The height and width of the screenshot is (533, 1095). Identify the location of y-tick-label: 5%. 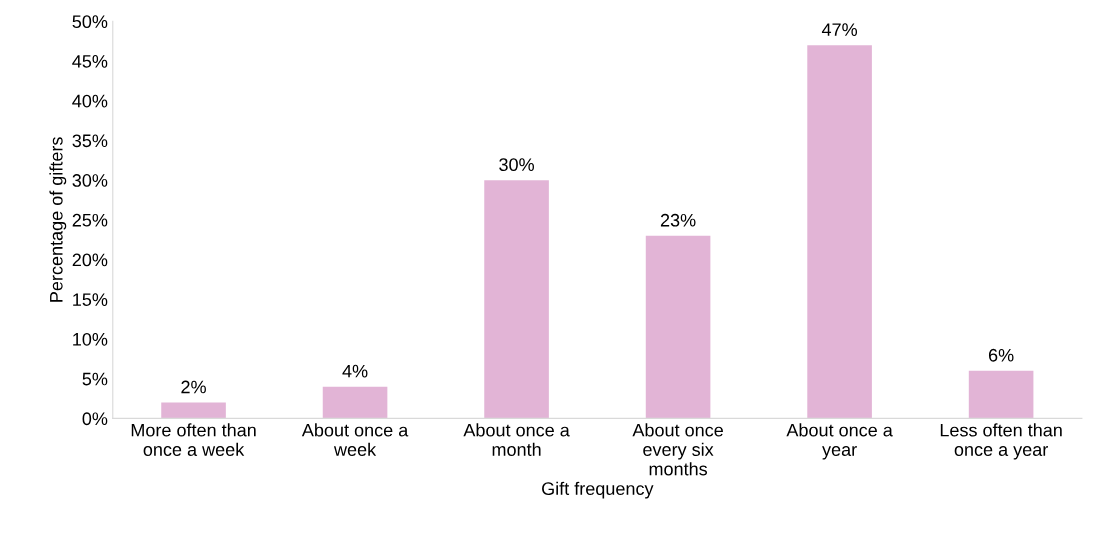
(95, 379).